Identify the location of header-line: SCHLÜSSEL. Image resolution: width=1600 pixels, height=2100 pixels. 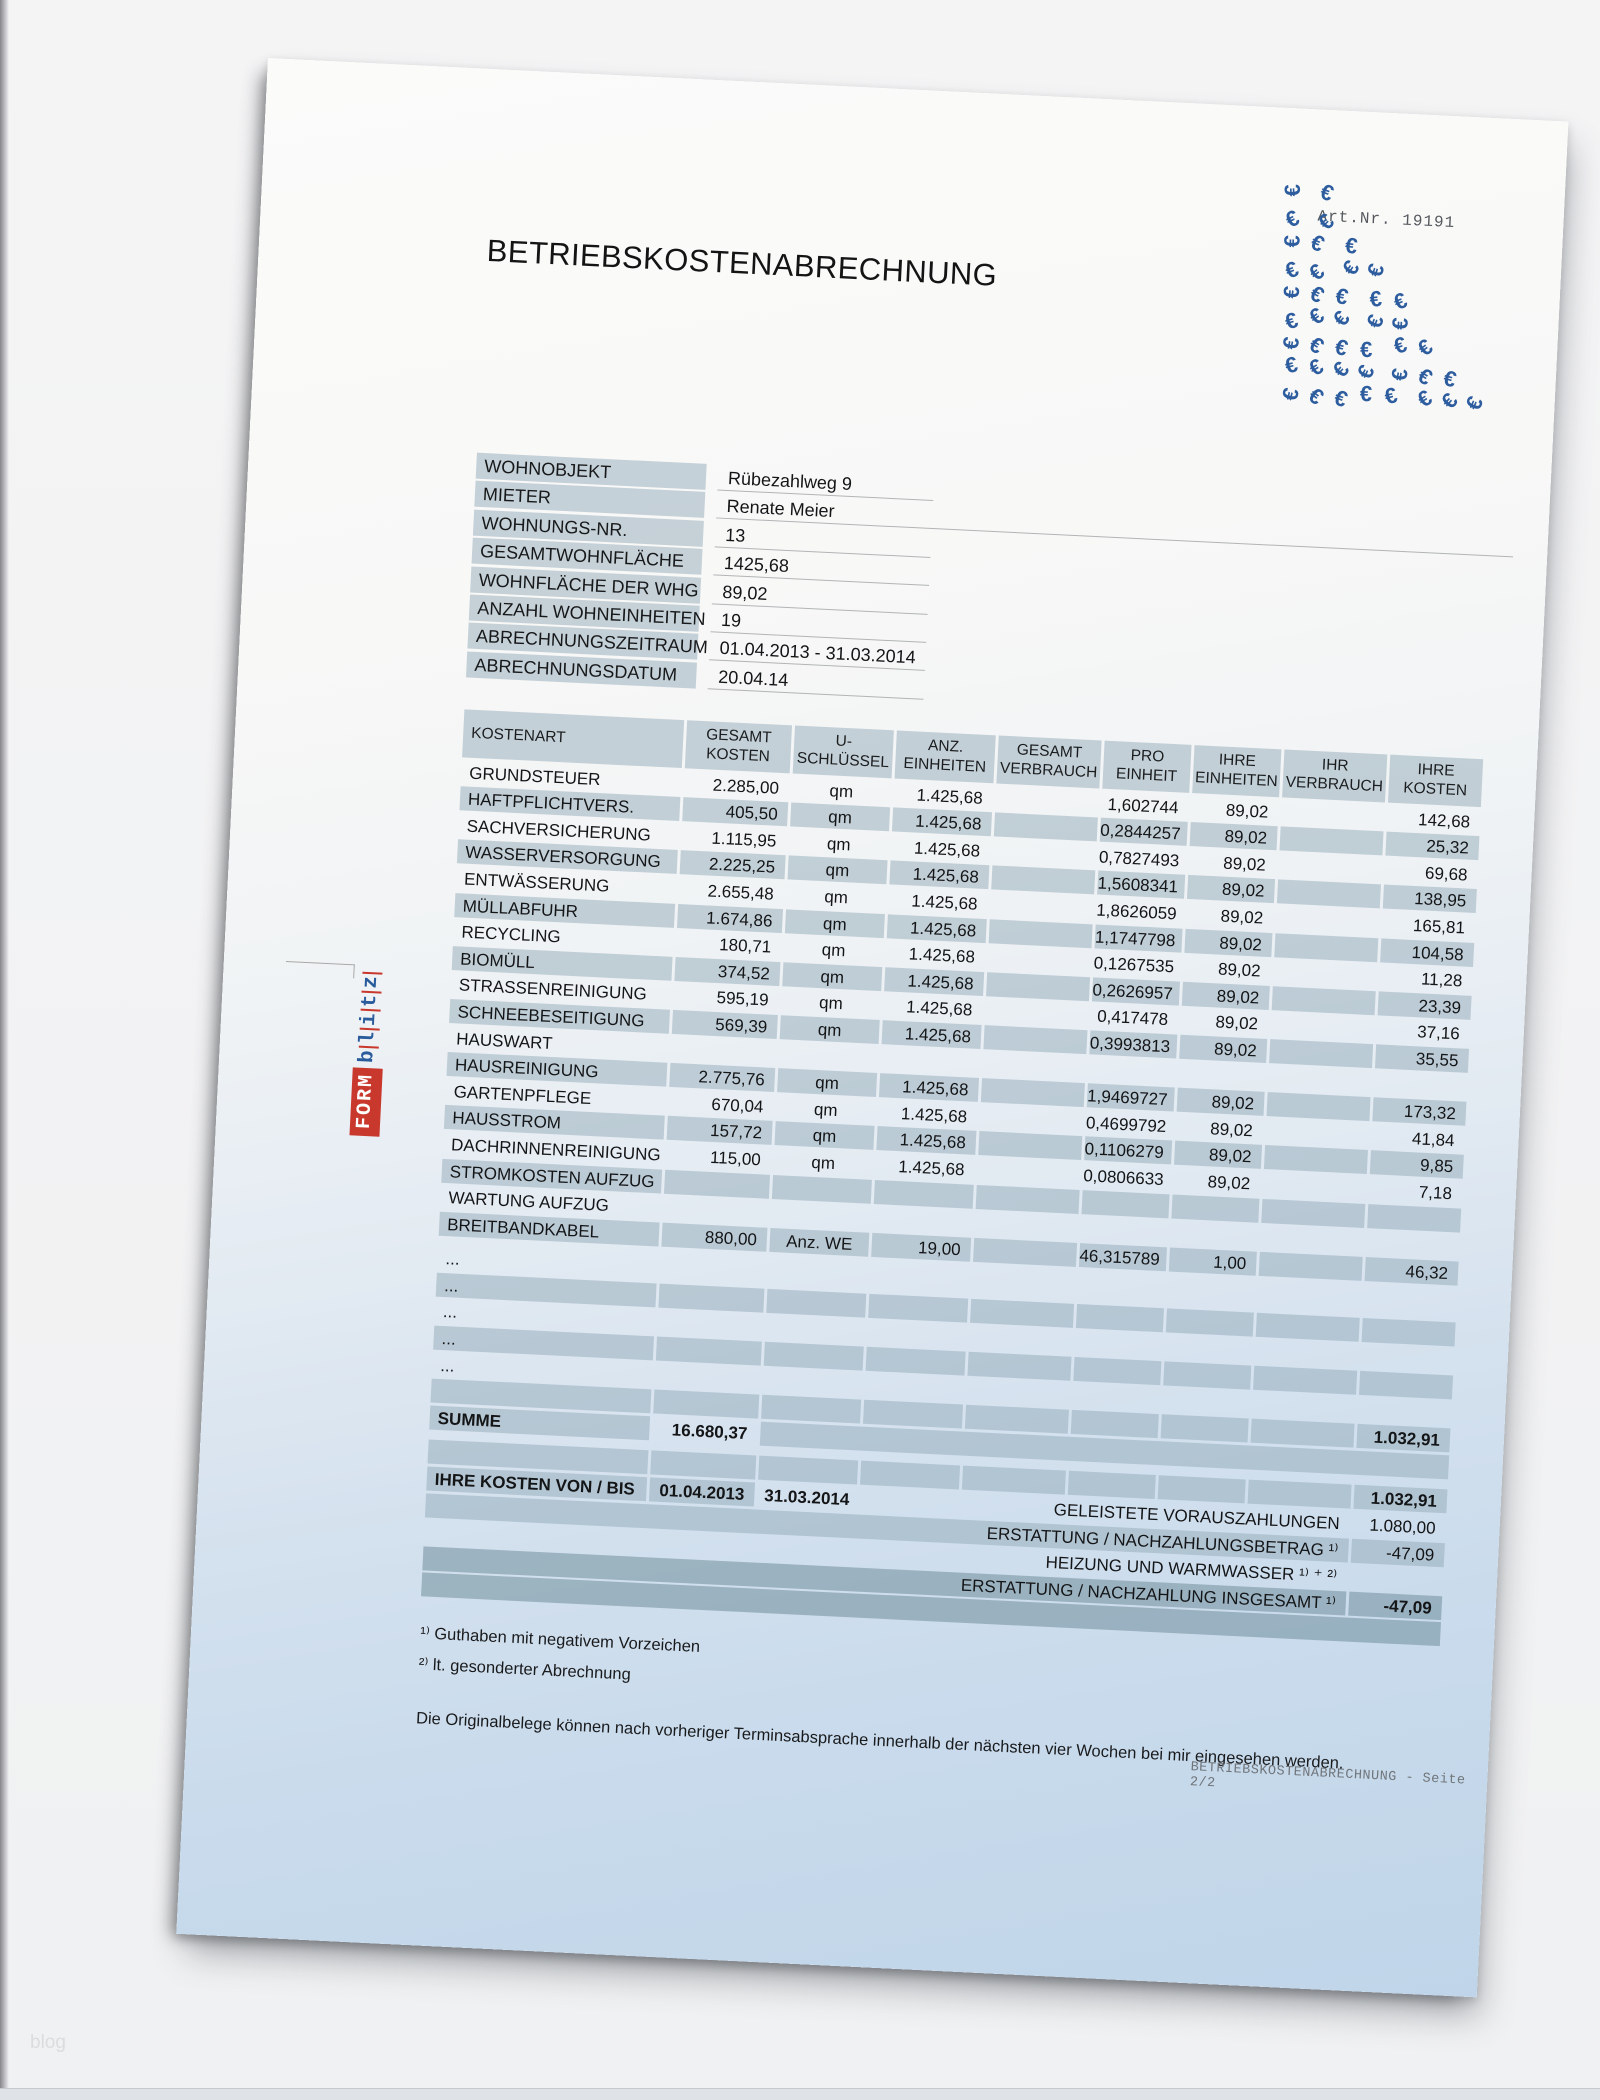
(843, 760).